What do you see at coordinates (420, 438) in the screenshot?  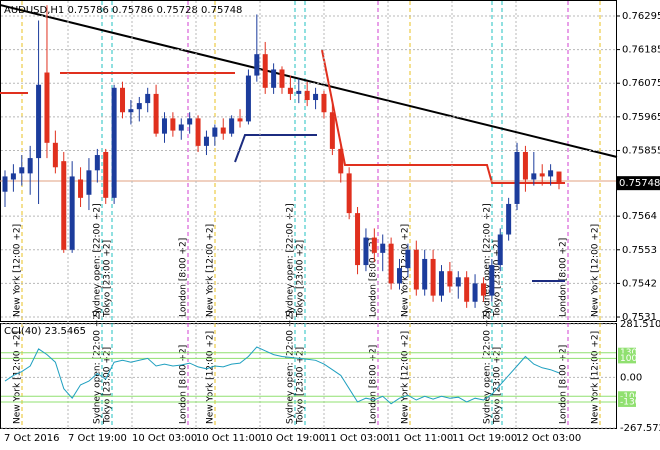 I see `x-tick-label: 11 Oct 11:00` at bounding box center [420, 438].